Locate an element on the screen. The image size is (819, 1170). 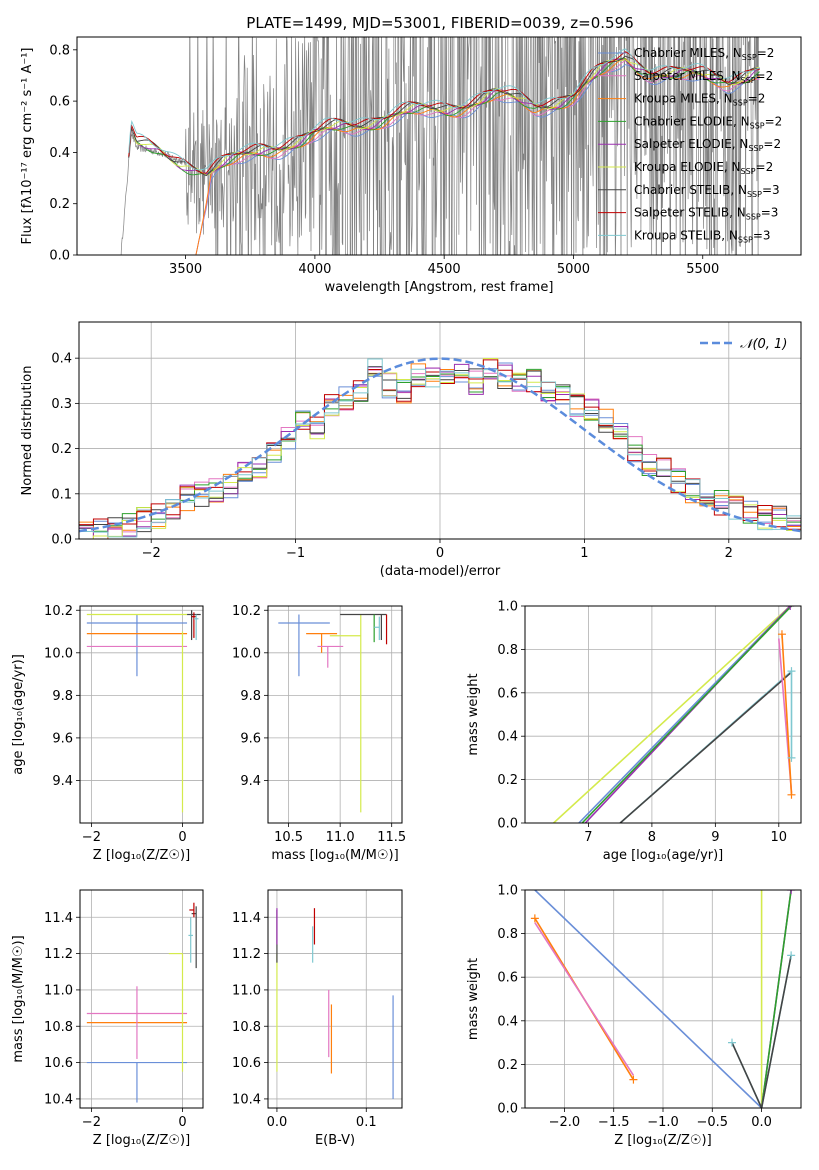
mass_vs_ebv-axes: 0.0 0.1 10.4 10.6 10.8 11.0 11.2 11.4 E(B-V) is located at coordinates (317, 1018).